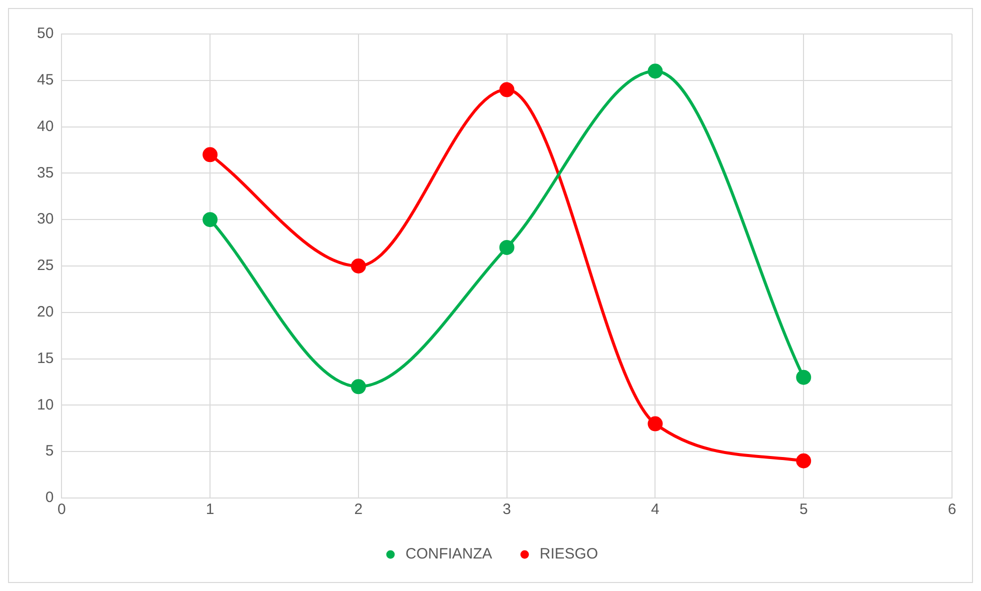 Image resolution: width=981 pixels, height=591 pixels. What do you see at coordinates (45, 126) in the screenshot?
I see `y-tick-label: 40` at bounding box center [45, 126].